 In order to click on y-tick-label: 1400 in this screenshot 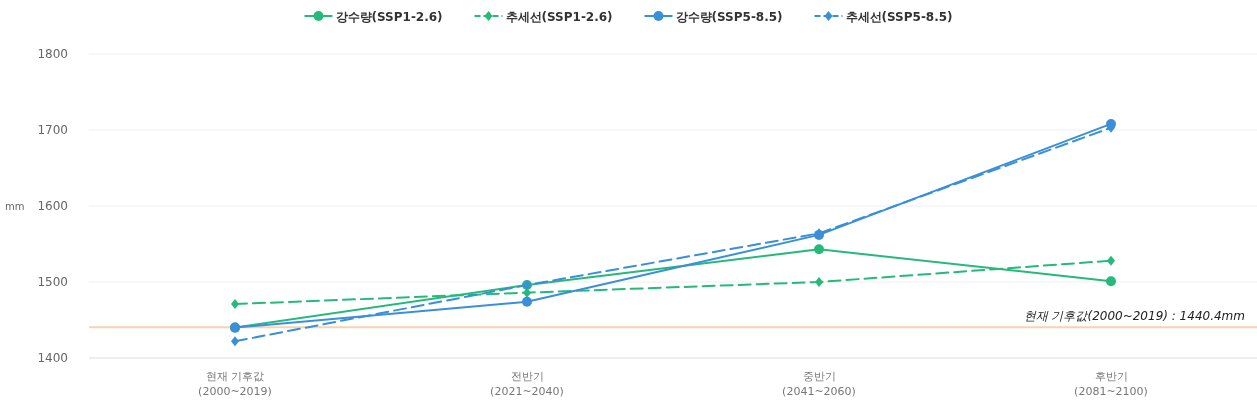, I will do `click(52, 358)`.